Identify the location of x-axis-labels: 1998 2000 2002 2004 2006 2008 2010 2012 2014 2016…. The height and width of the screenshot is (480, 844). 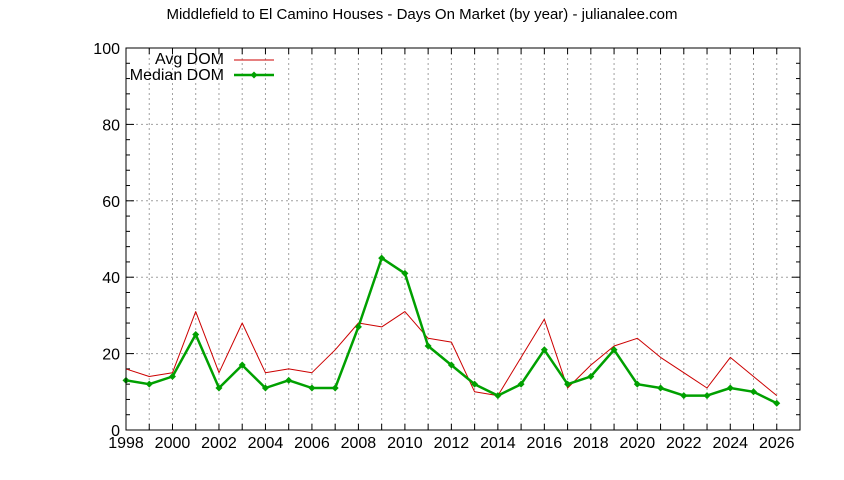
(451, 443).